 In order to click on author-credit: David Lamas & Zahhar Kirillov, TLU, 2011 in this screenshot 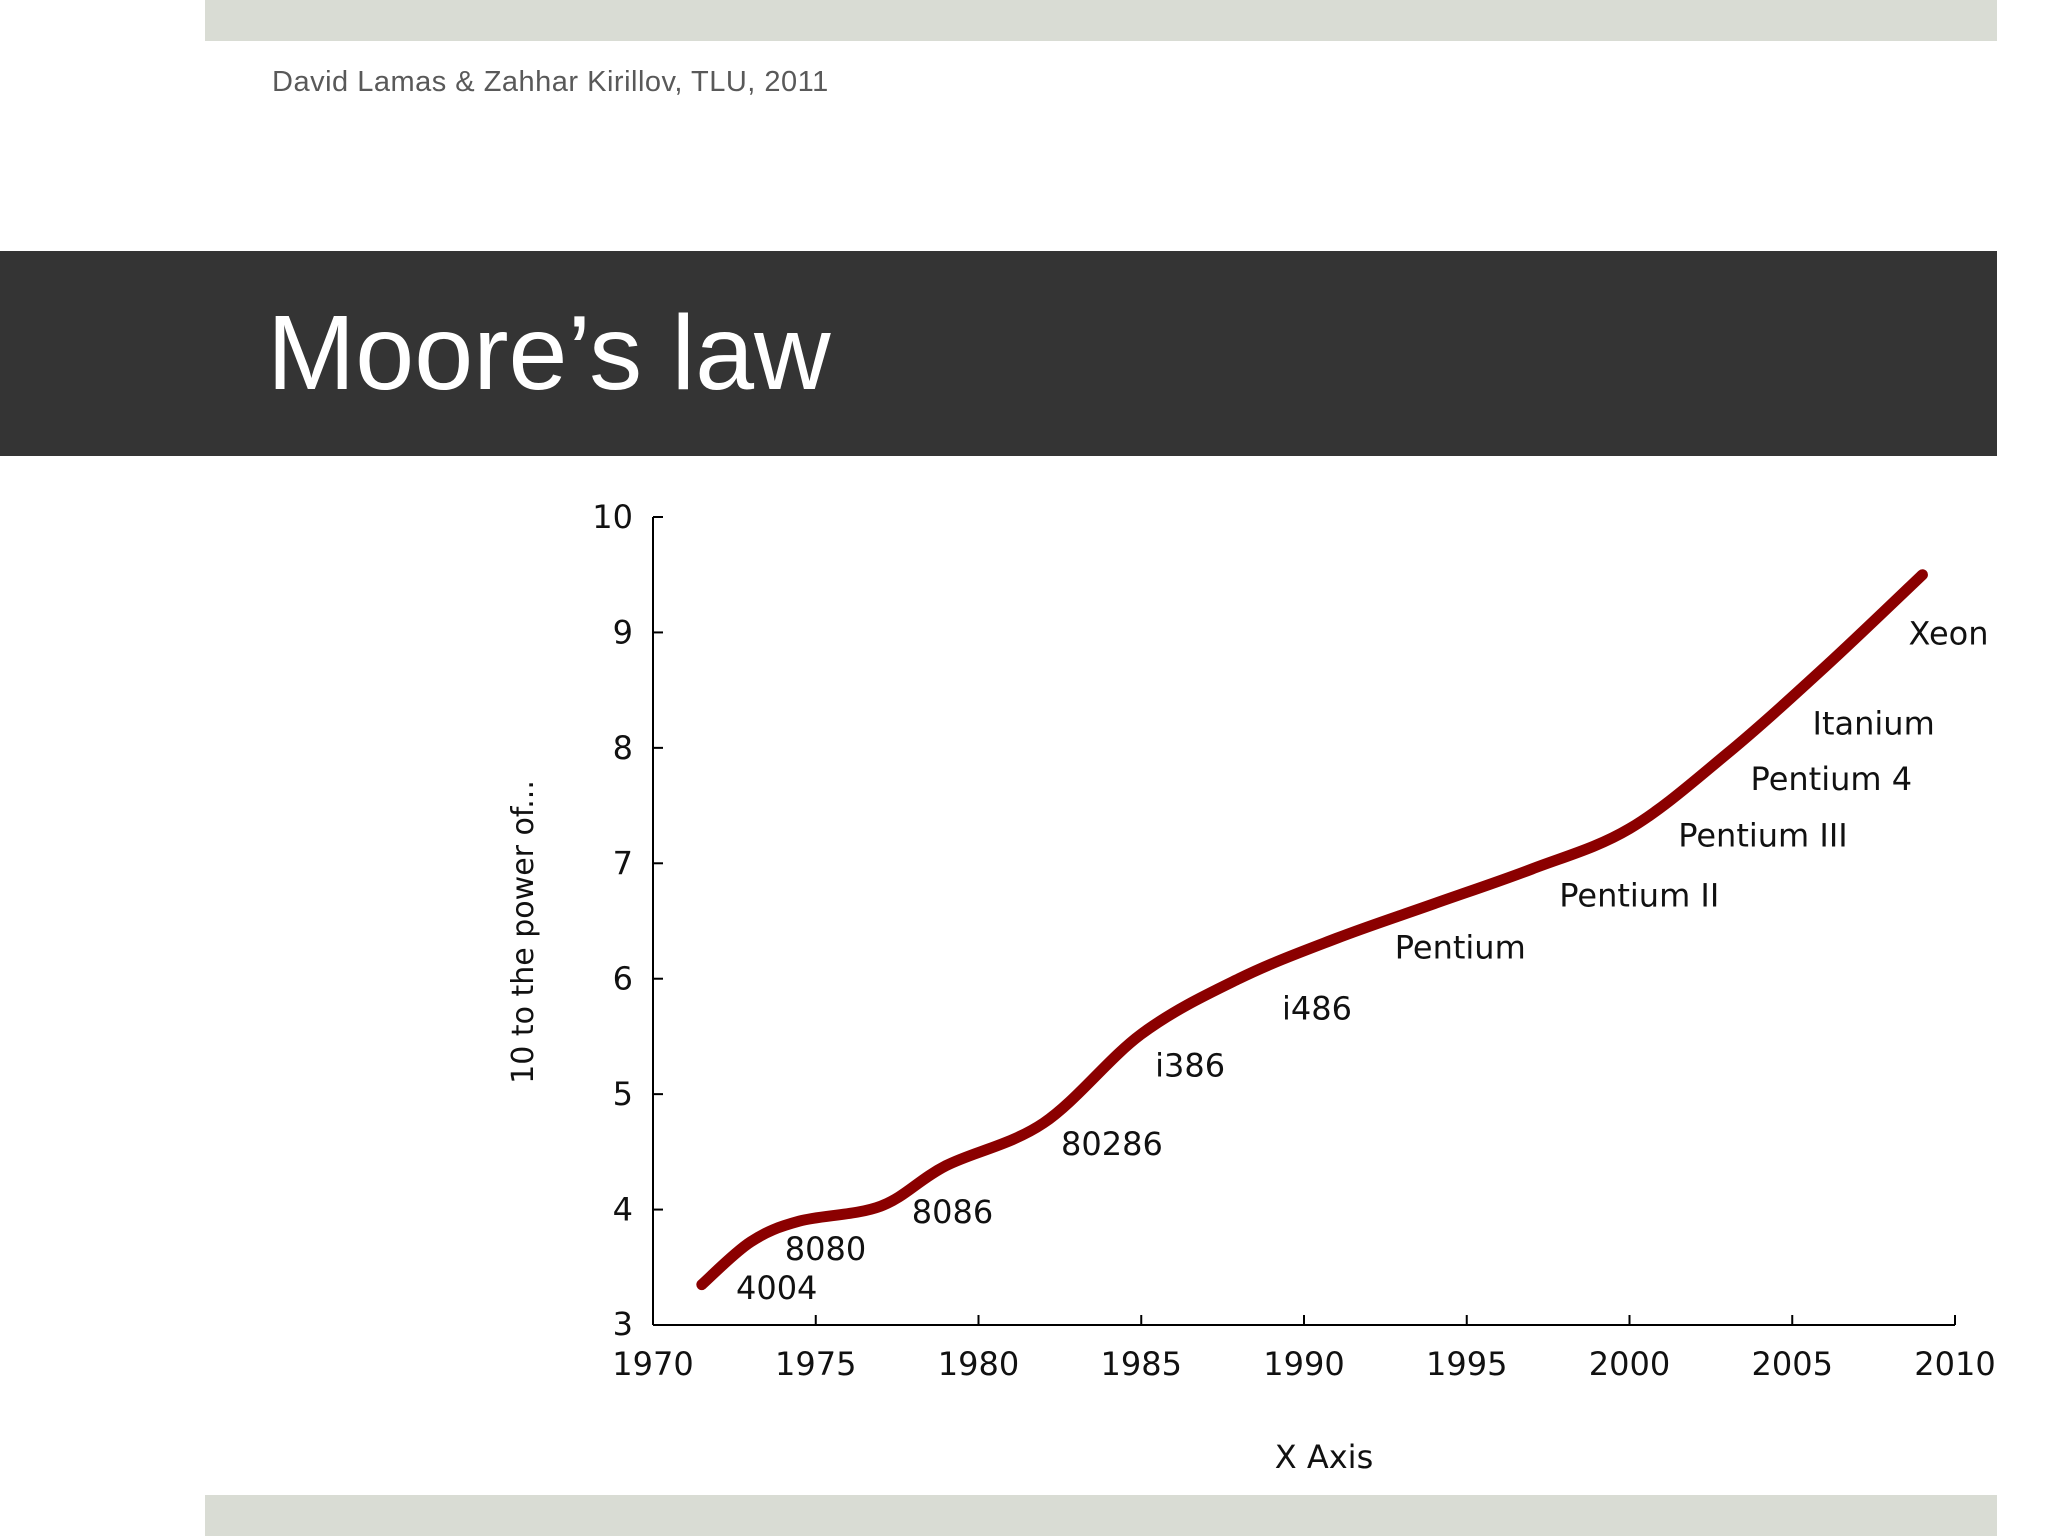, I will do `click(550, 82)`.